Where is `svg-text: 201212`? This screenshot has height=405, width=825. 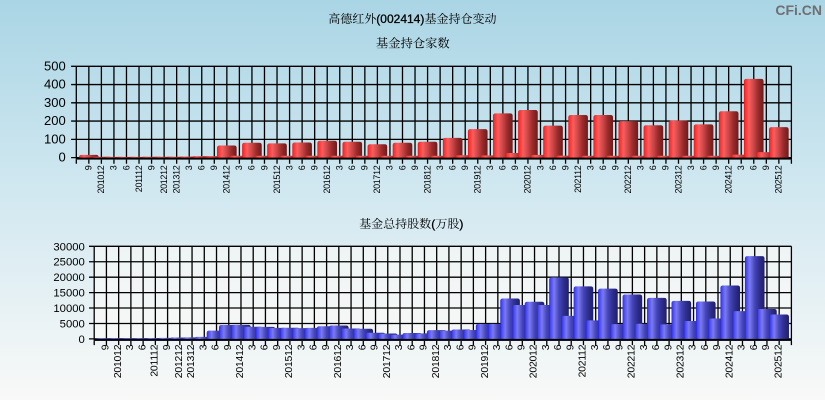 svg-text: 201212 is located at coordinates (164, 179).